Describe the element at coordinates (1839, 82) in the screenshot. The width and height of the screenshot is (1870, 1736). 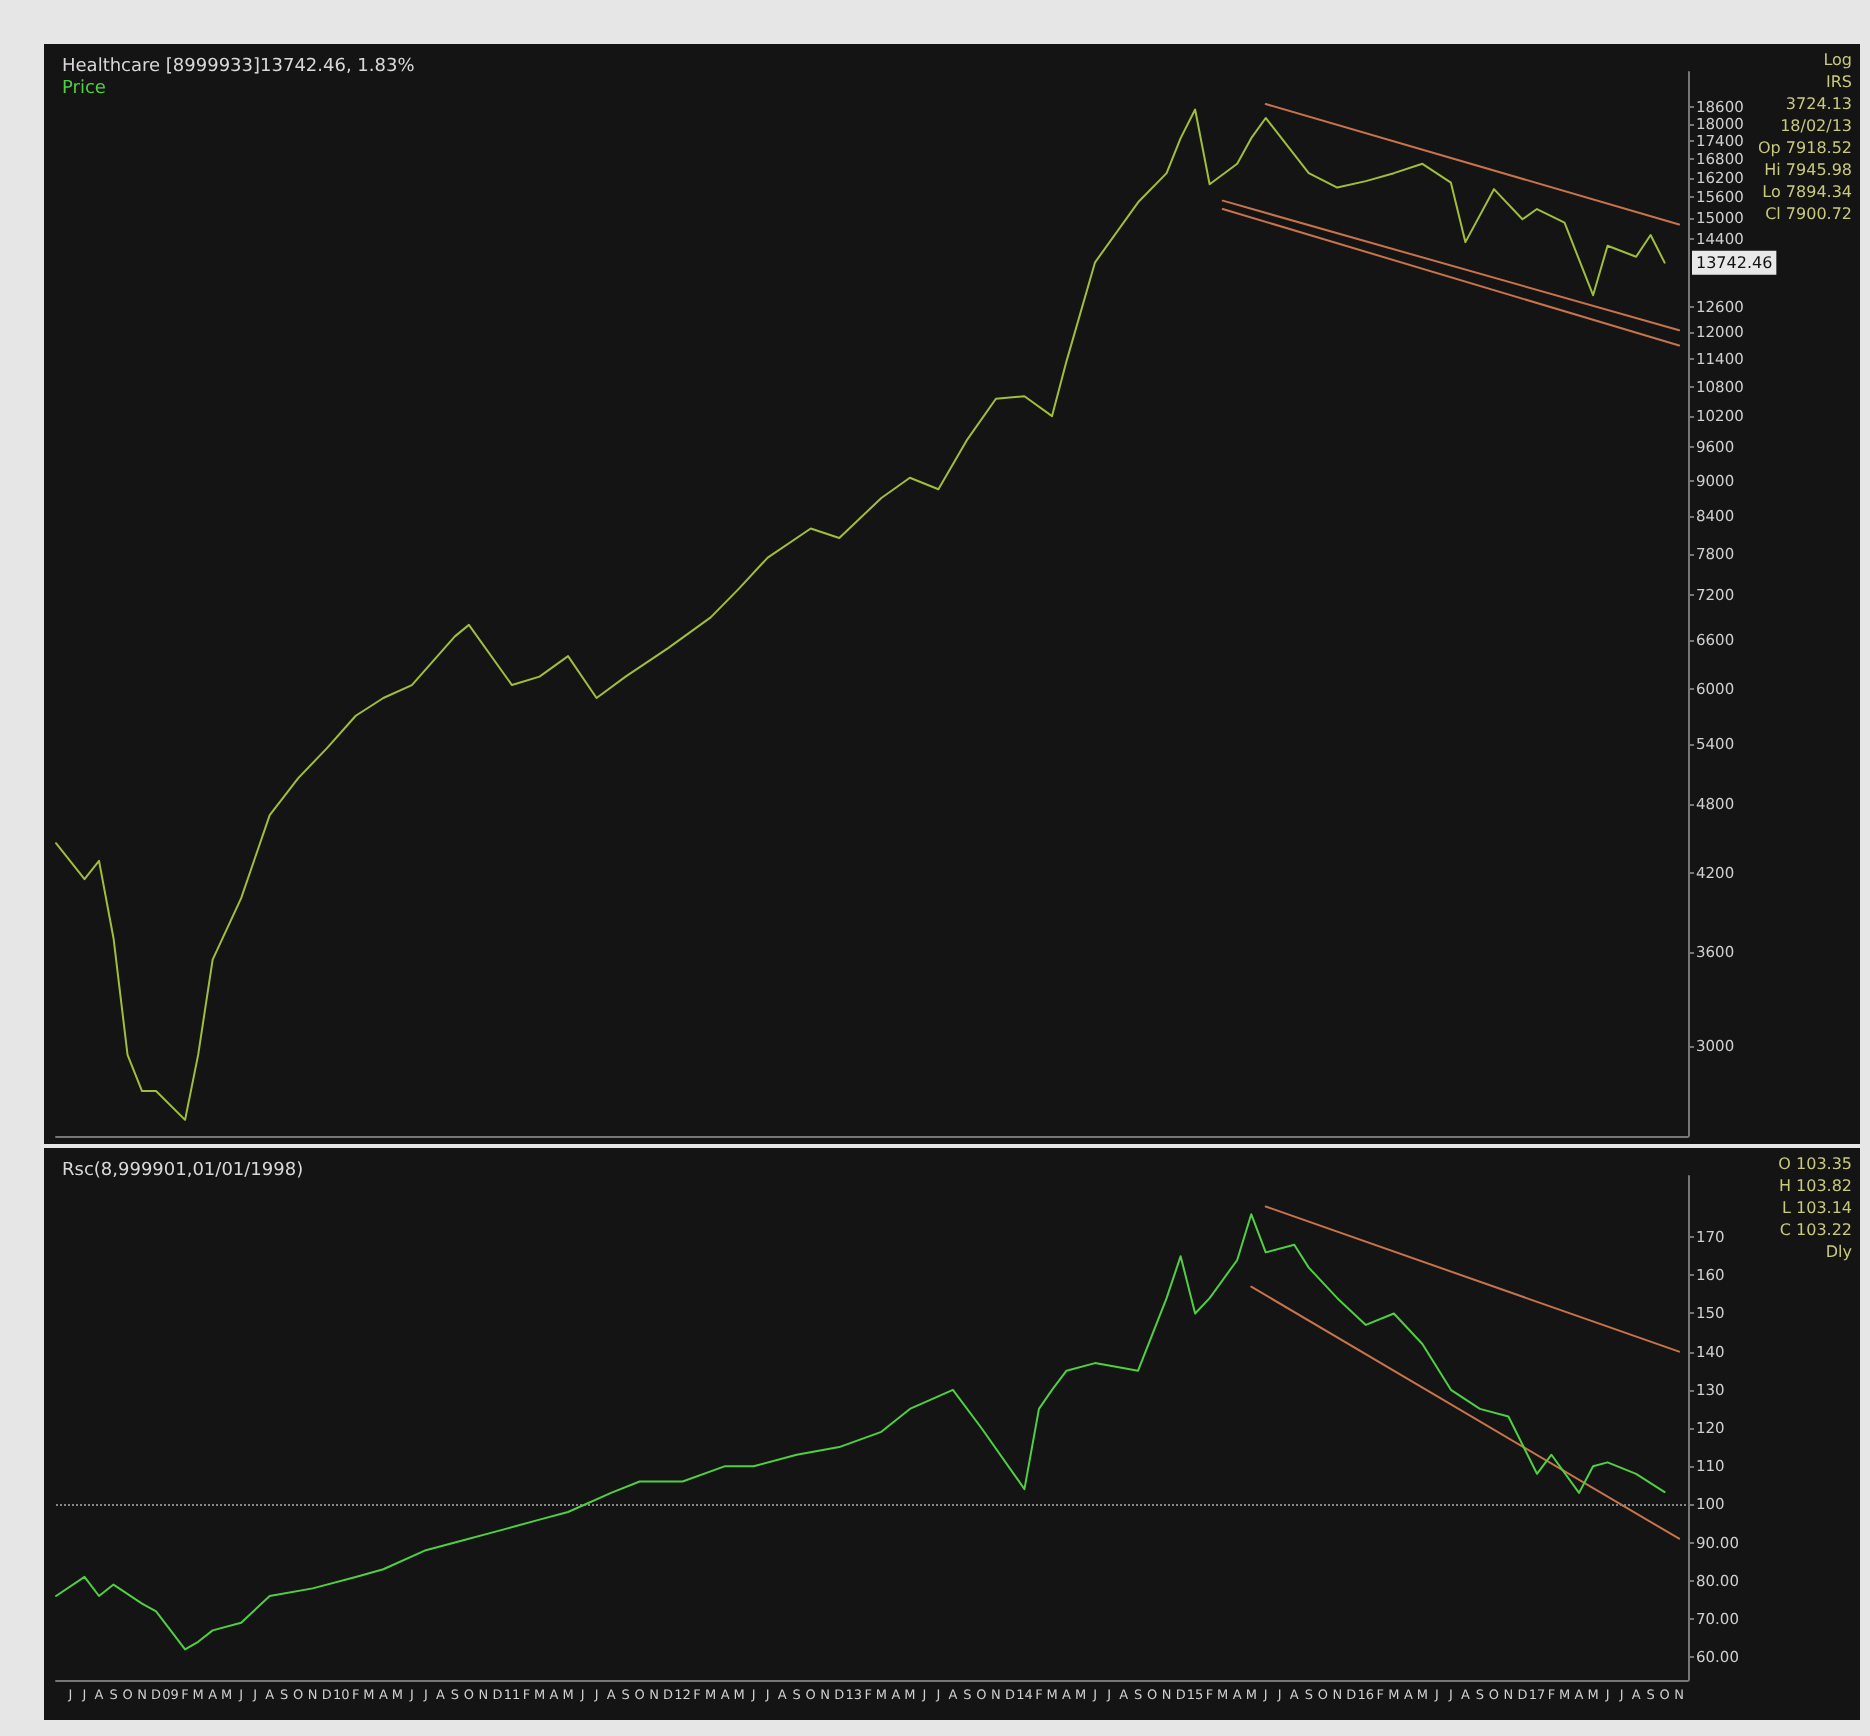
I see `text: IRS` at that location.